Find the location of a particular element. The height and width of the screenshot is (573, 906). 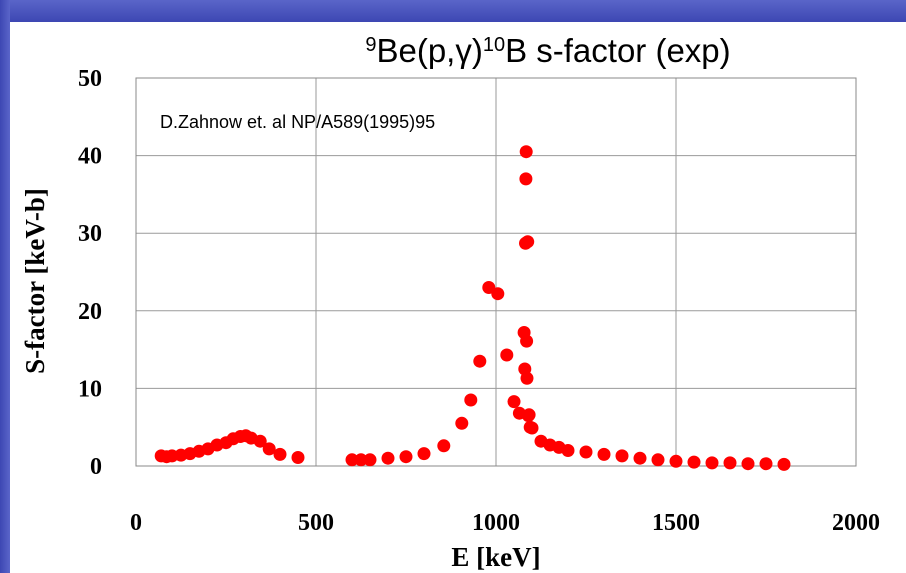

y-tick-label: 50 is located at coordinates (90, 79).